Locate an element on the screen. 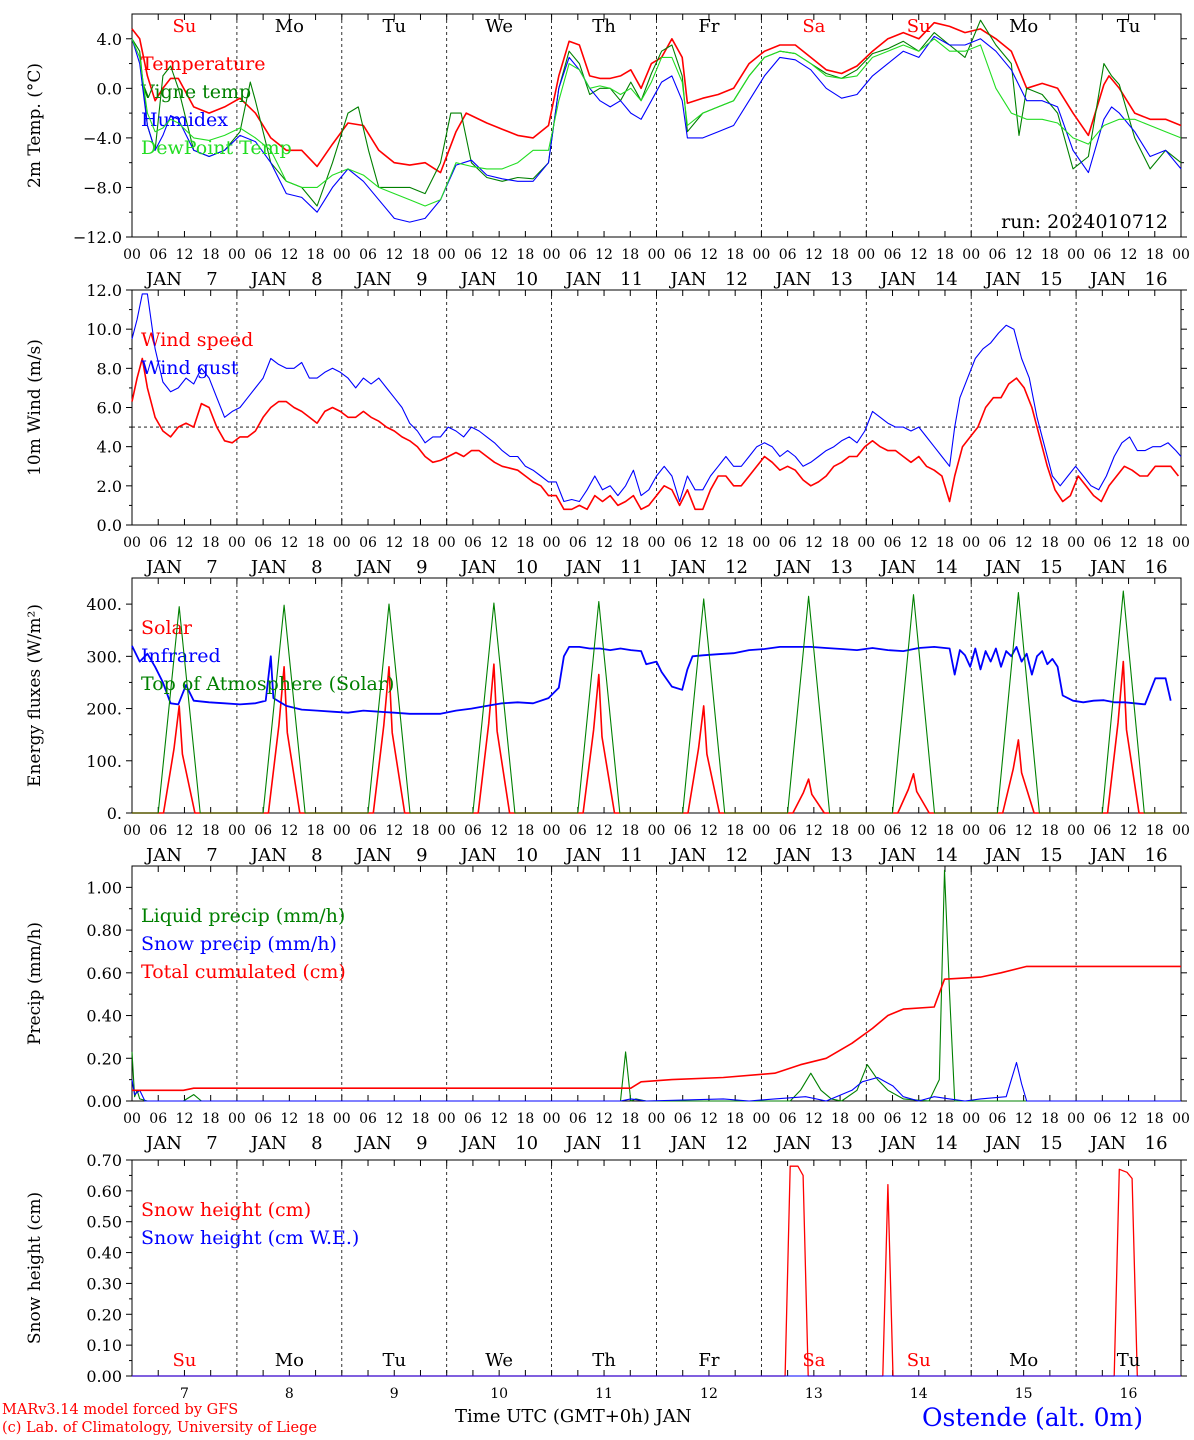 Image resolution: width=1194 pixels, height=1440 pixels. wind-y-tick-label: 4.0 is located at coordinates (109, 447).